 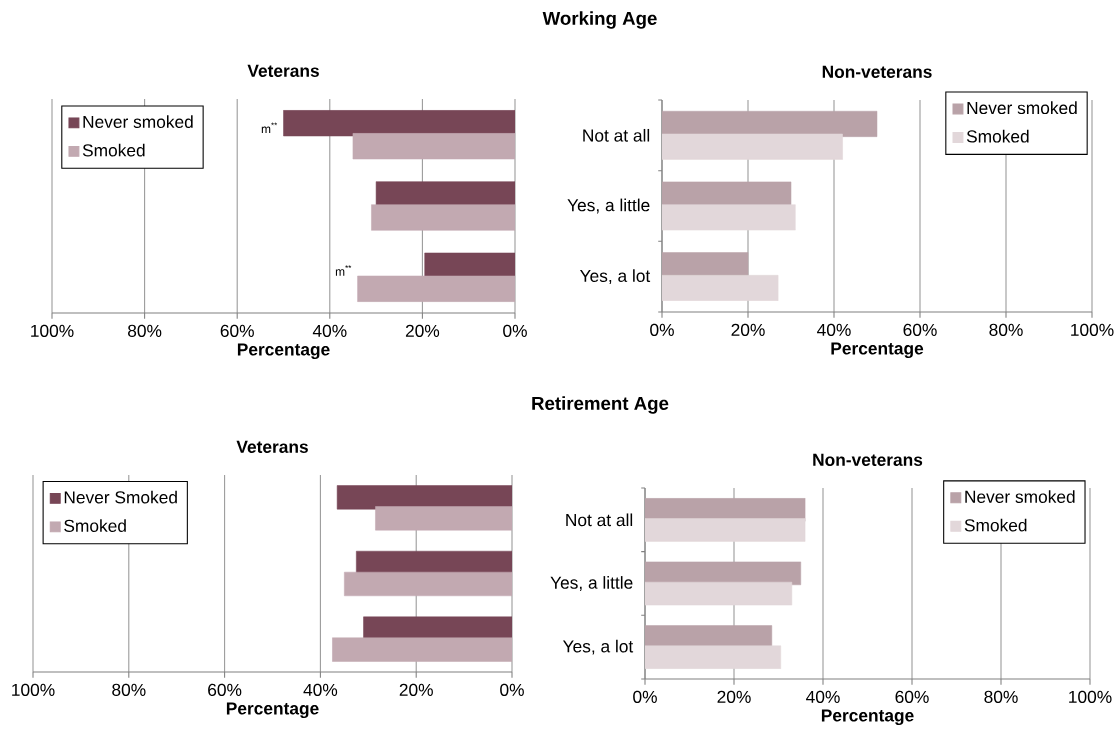 What do you see at coordinates (120, 497) in the screenshot?
I see `legend-label: Never Smoked` at bounding box center [120, 497].